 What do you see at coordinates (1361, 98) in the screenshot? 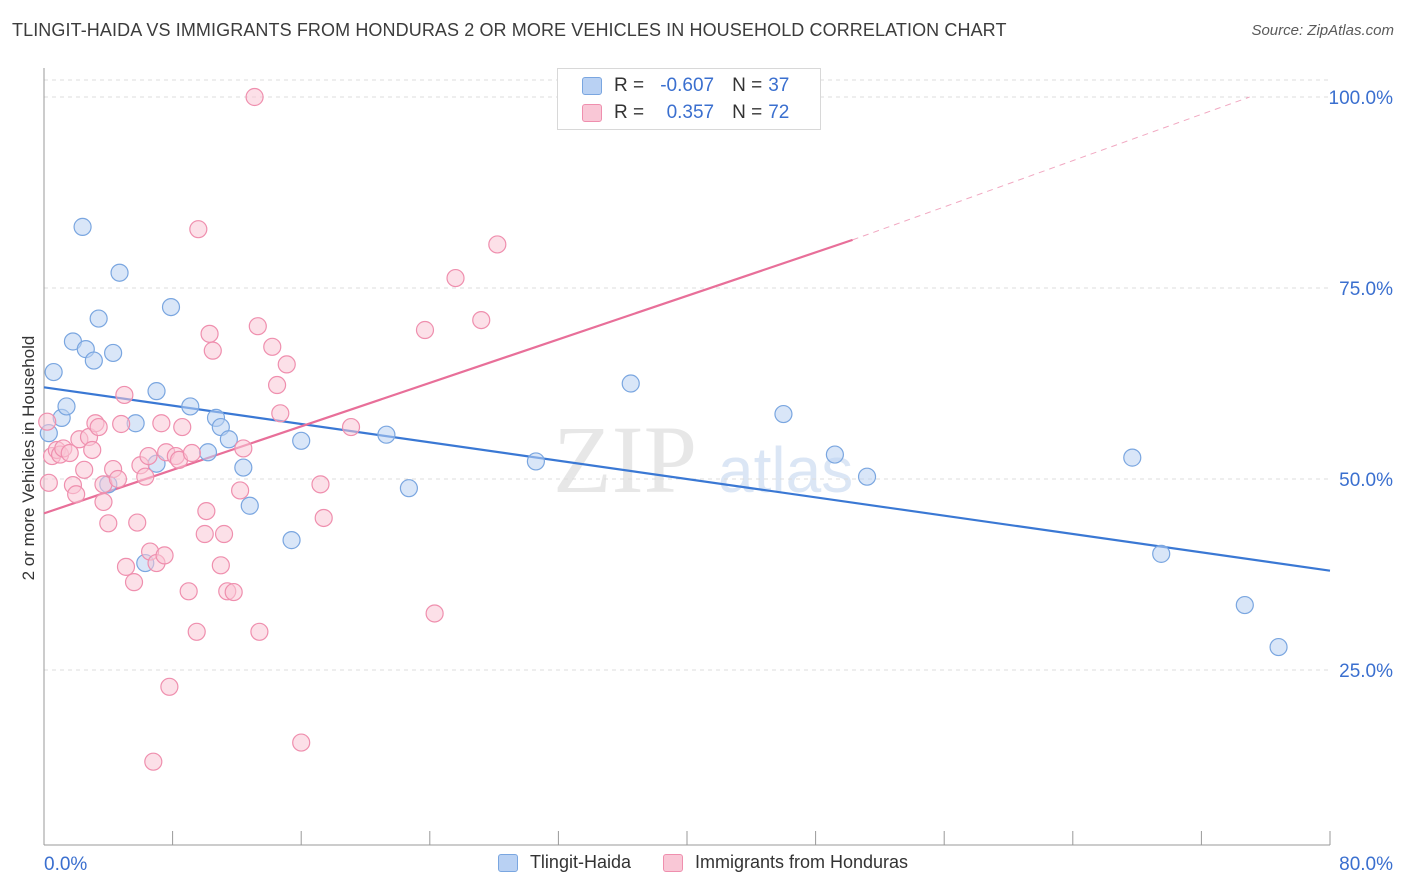
I see `y-tick-label: 100.0%` at bounding box center [1361, 98].